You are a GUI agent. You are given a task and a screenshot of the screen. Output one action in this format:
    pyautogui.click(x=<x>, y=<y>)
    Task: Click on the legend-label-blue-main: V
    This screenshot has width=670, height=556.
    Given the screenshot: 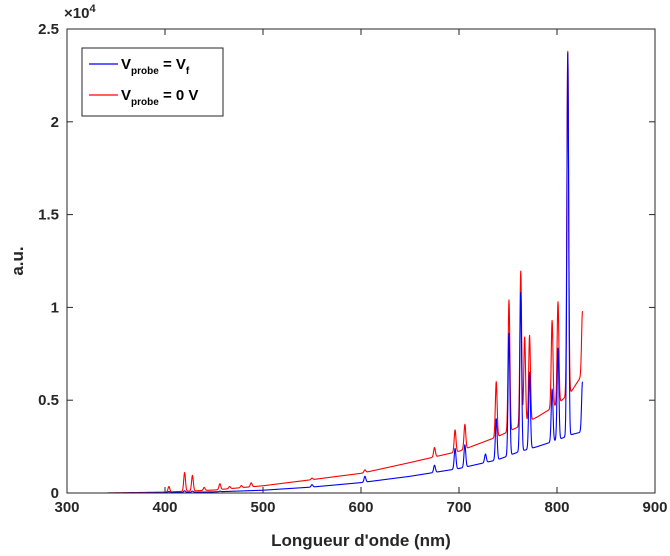 What is the action you would take?
    pyautogui.click(x=126, y=64)
    